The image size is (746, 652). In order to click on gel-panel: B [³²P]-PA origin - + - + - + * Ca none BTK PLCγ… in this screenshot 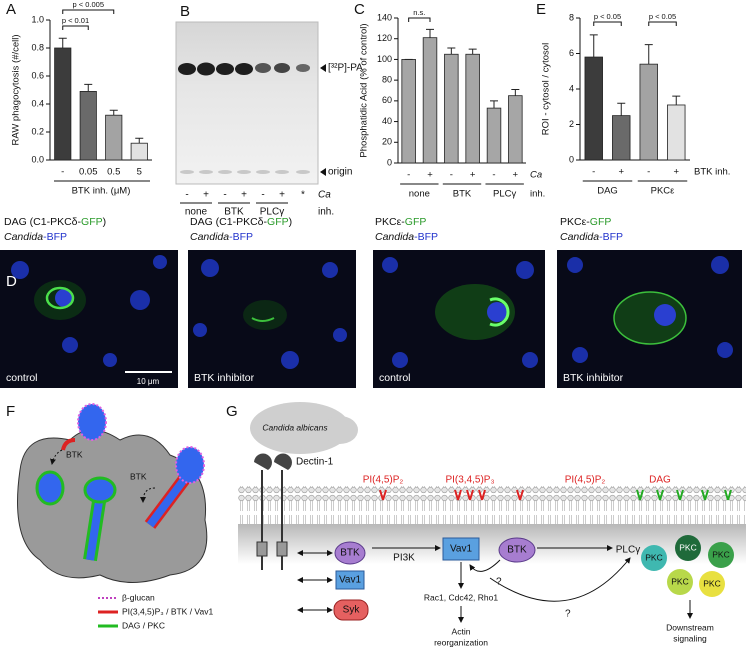, I will do `click(269, 110)`.